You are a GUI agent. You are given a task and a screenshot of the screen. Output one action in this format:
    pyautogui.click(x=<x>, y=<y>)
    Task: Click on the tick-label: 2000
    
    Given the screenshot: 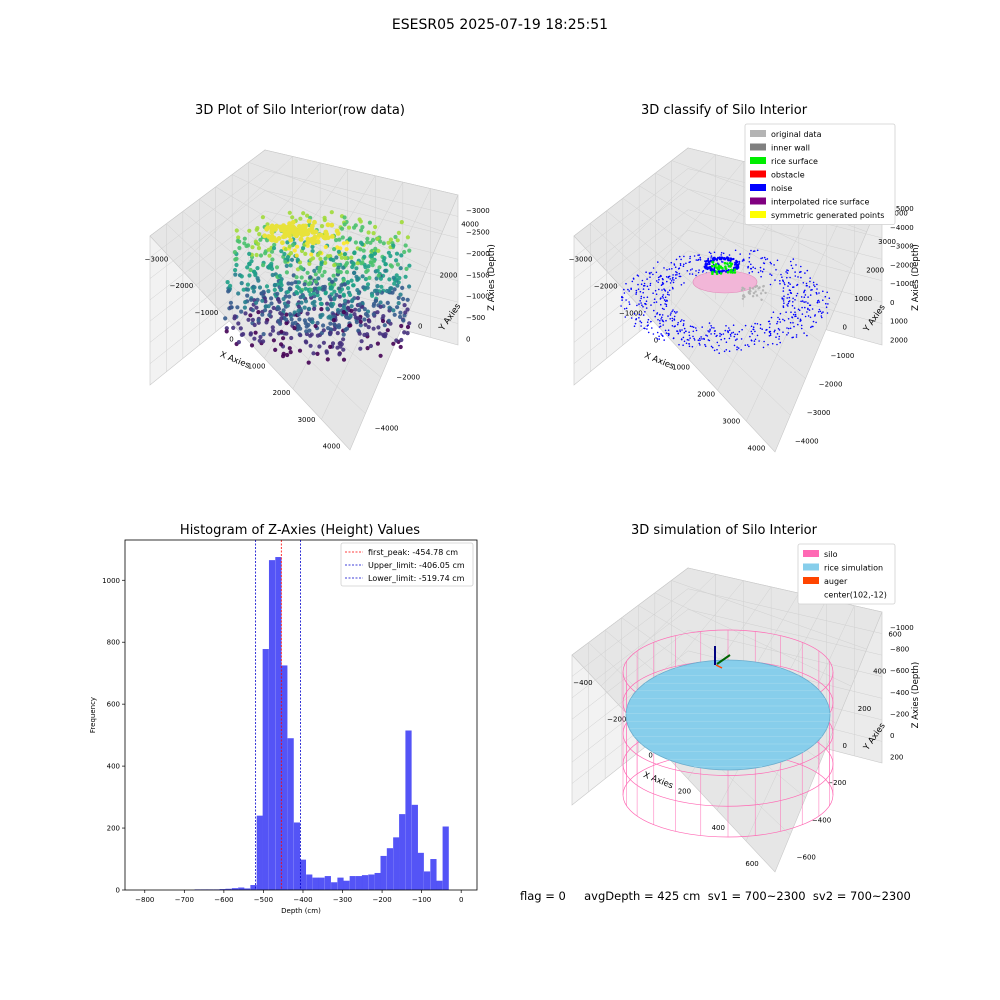 What is the action you would take?
    pyautogui.click(x=449, y=276)
    